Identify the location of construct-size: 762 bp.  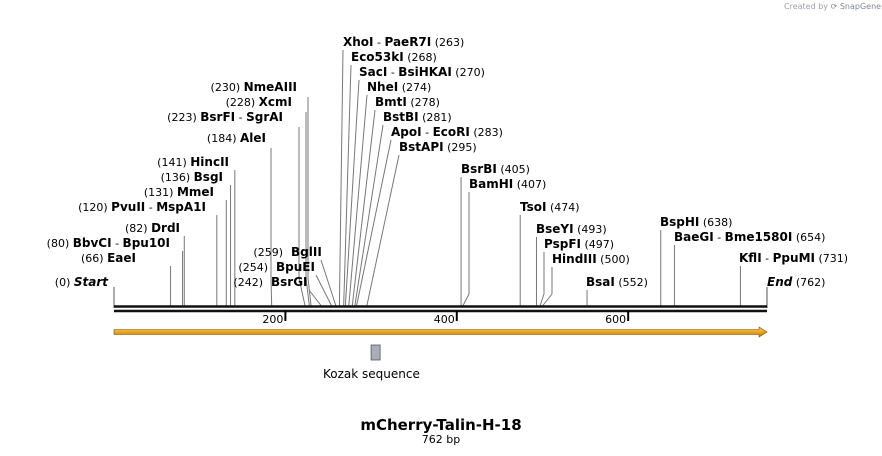
(441, 439).